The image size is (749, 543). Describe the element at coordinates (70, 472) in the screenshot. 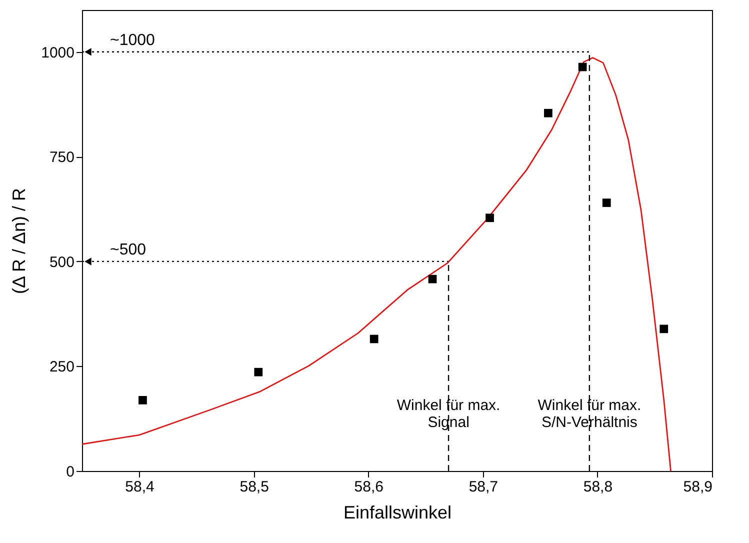

I see `y-tick-label: 0` at that location.